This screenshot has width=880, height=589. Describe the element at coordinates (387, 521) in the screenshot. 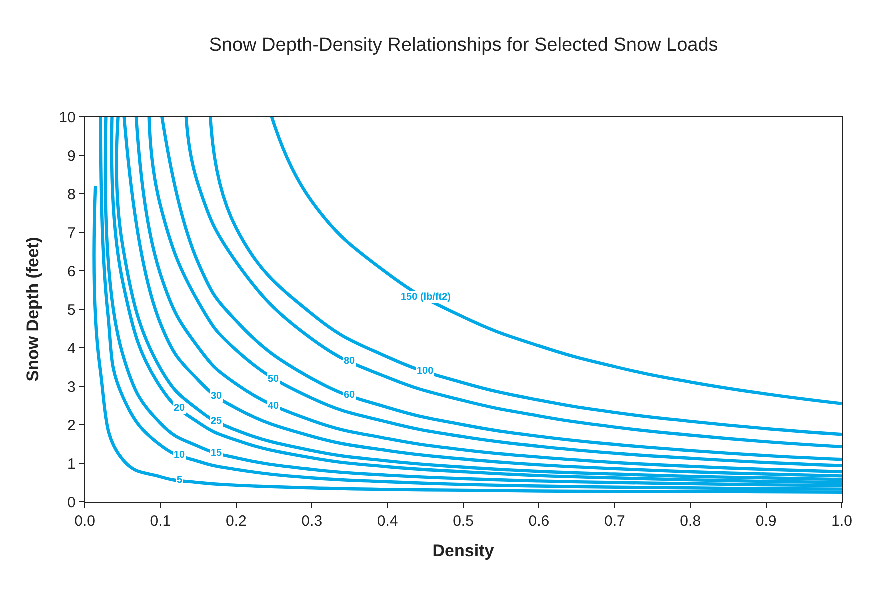

I see `x-tick-label: 0.4` at that location.